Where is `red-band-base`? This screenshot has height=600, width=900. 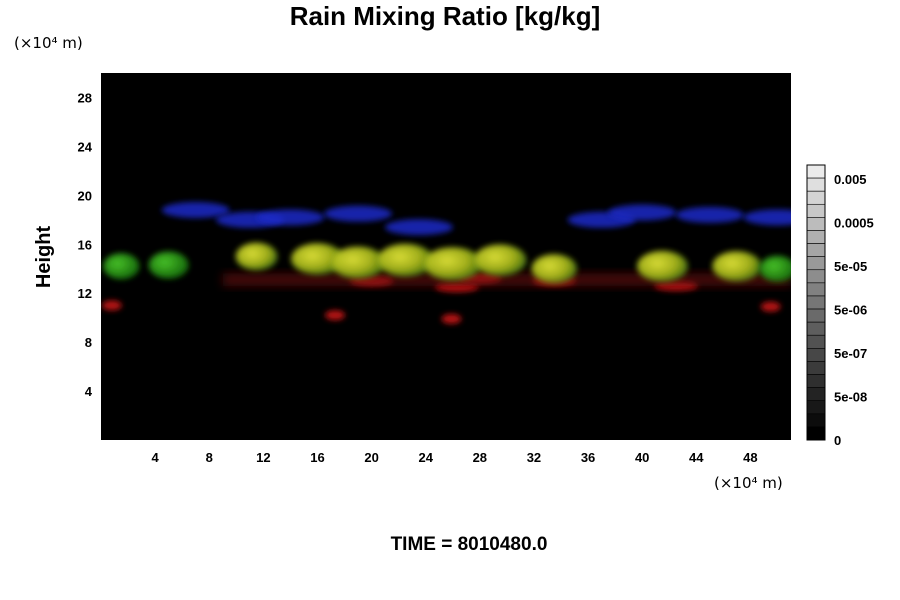 red-band-base is located at coordinates (506, 279).